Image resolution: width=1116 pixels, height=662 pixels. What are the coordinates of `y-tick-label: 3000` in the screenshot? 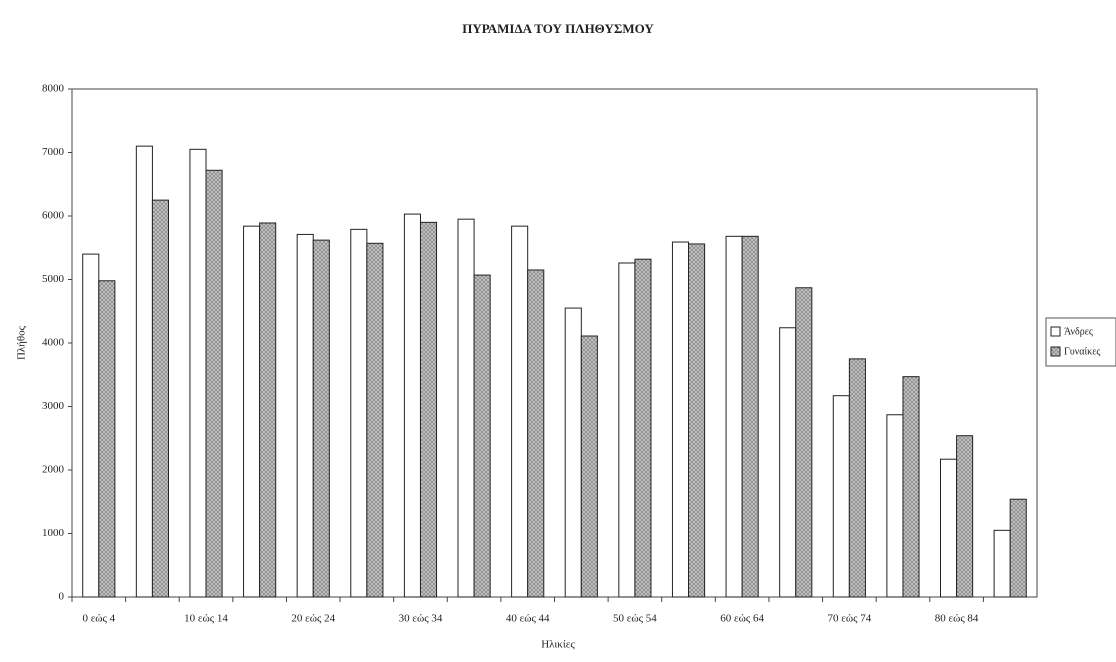 It's located at (53, 406).